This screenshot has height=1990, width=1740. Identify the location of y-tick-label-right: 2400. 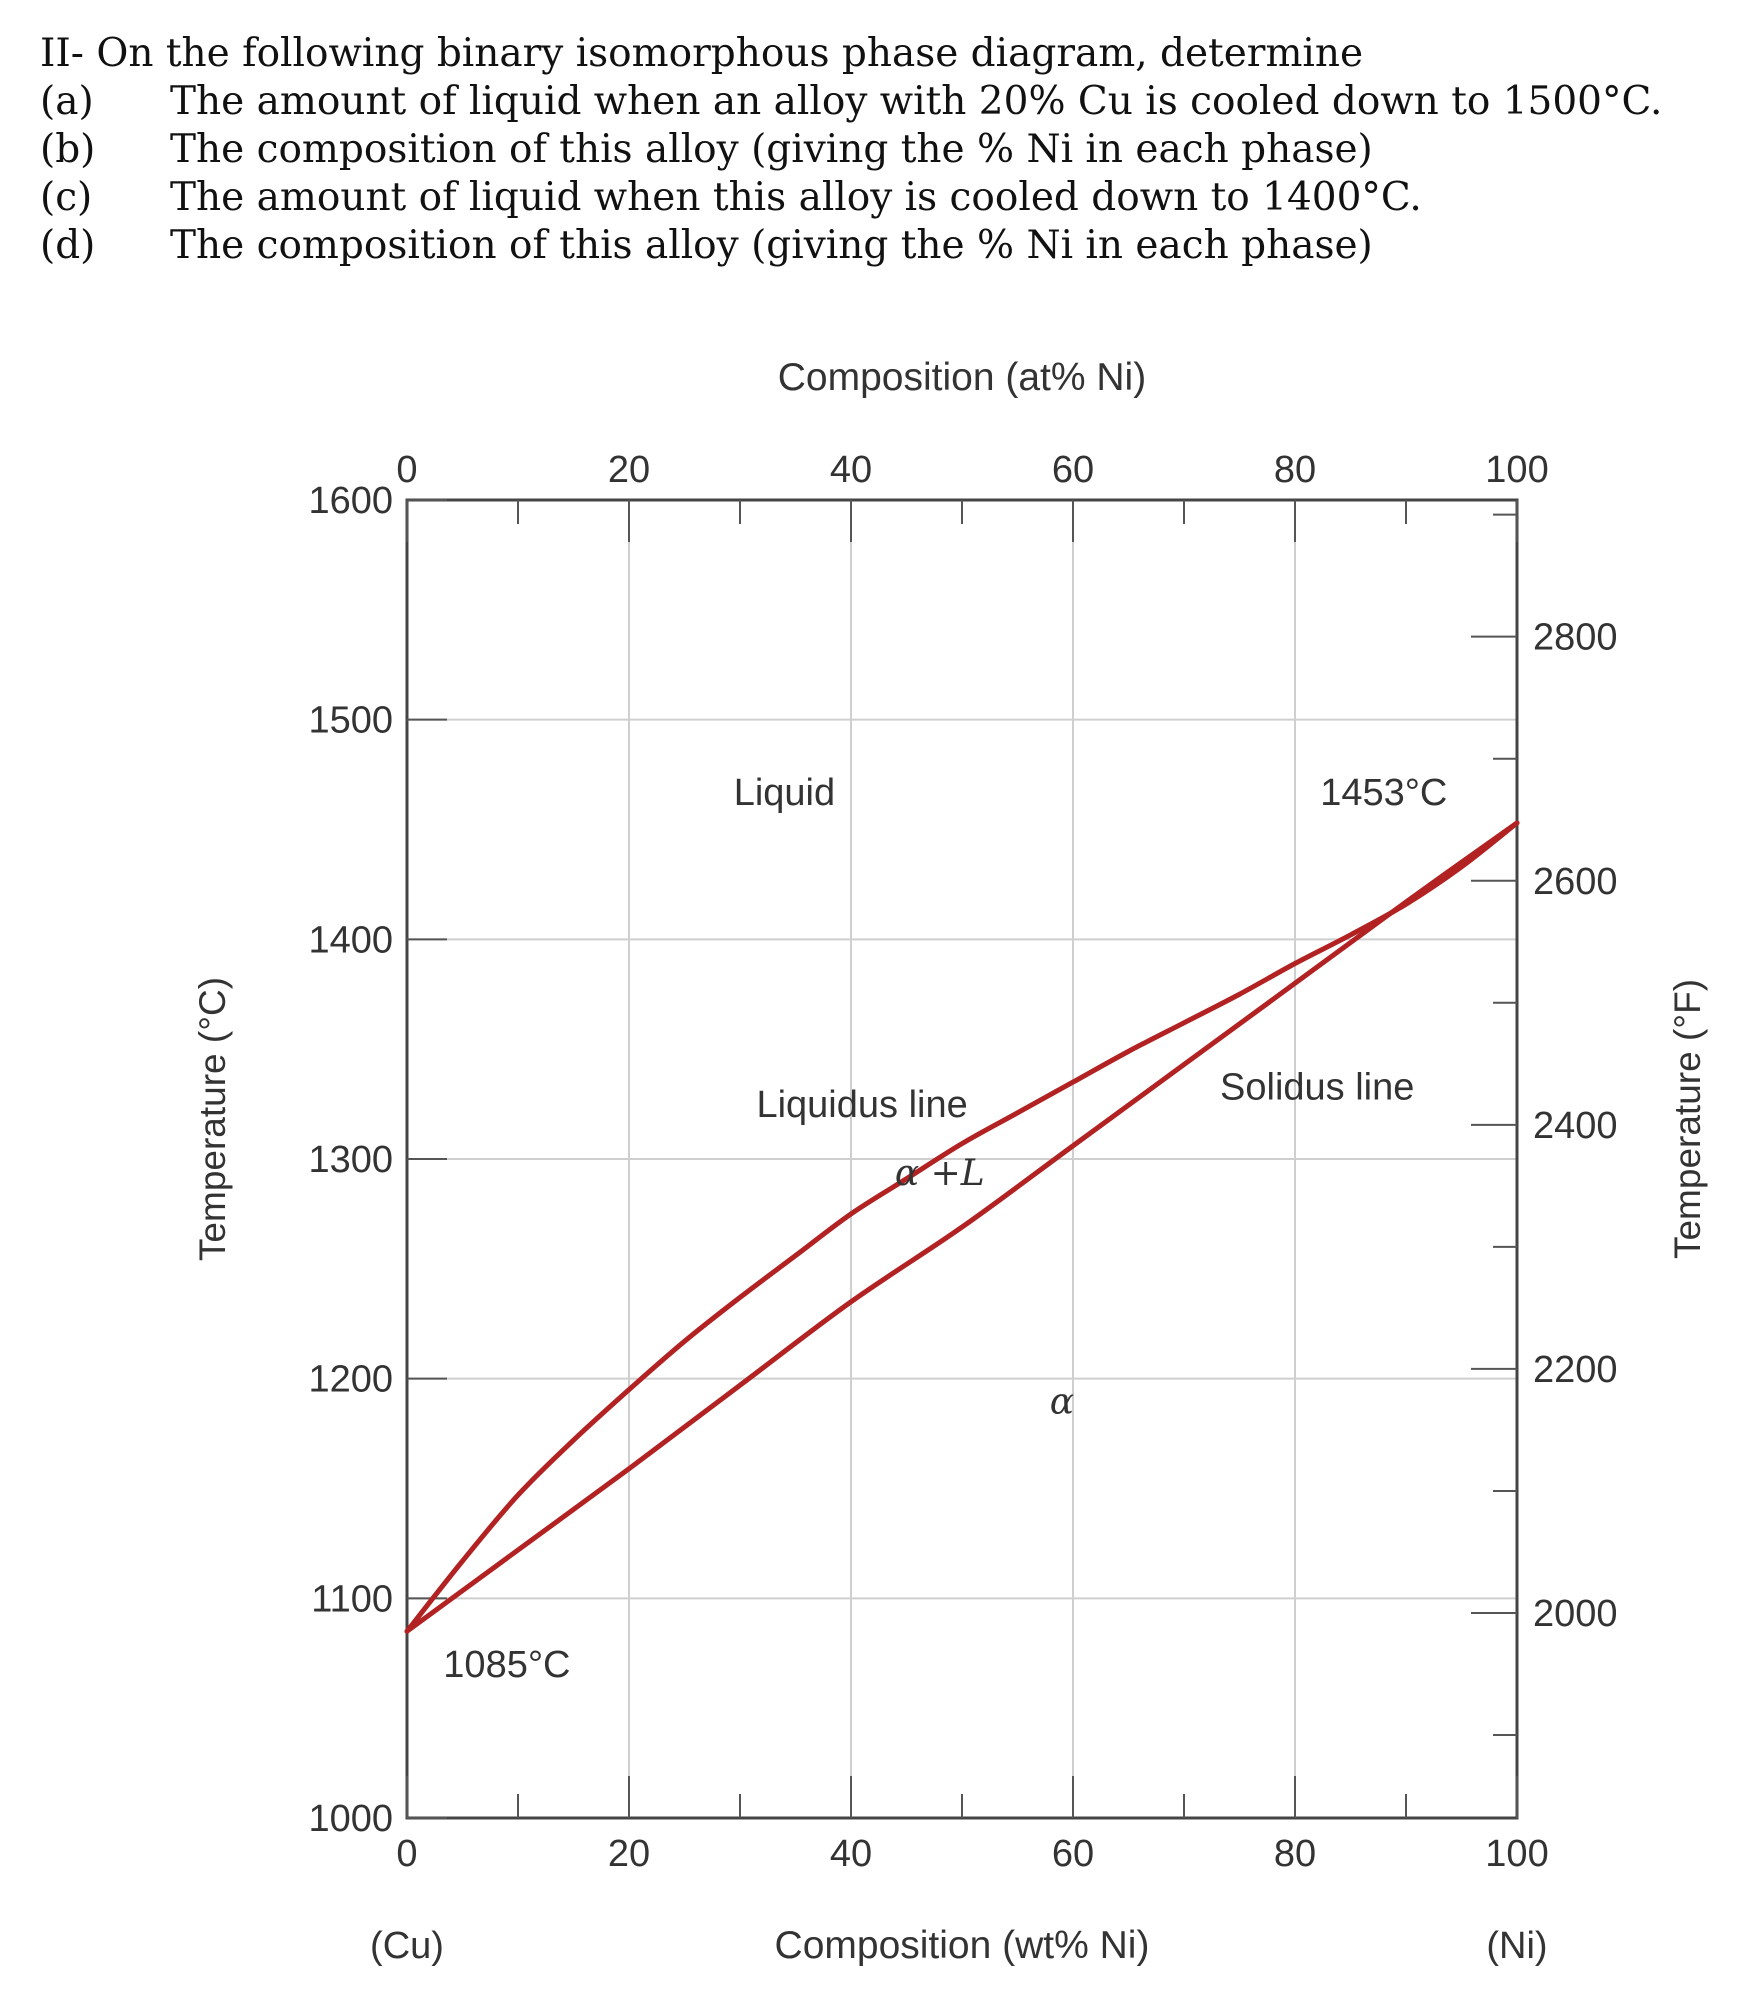
(1575, 1126).